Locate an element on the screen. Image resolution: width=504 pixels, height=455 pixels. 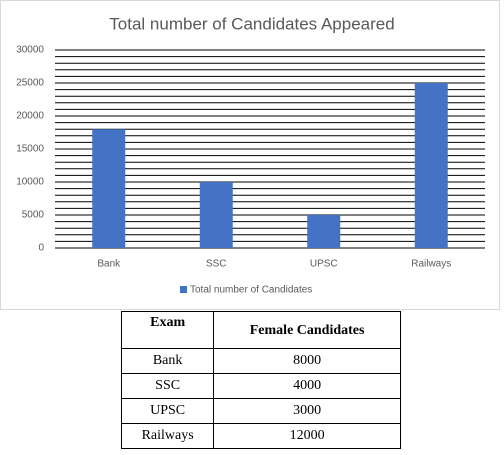
table-cell: SSC is located at coordinates (167, 386).